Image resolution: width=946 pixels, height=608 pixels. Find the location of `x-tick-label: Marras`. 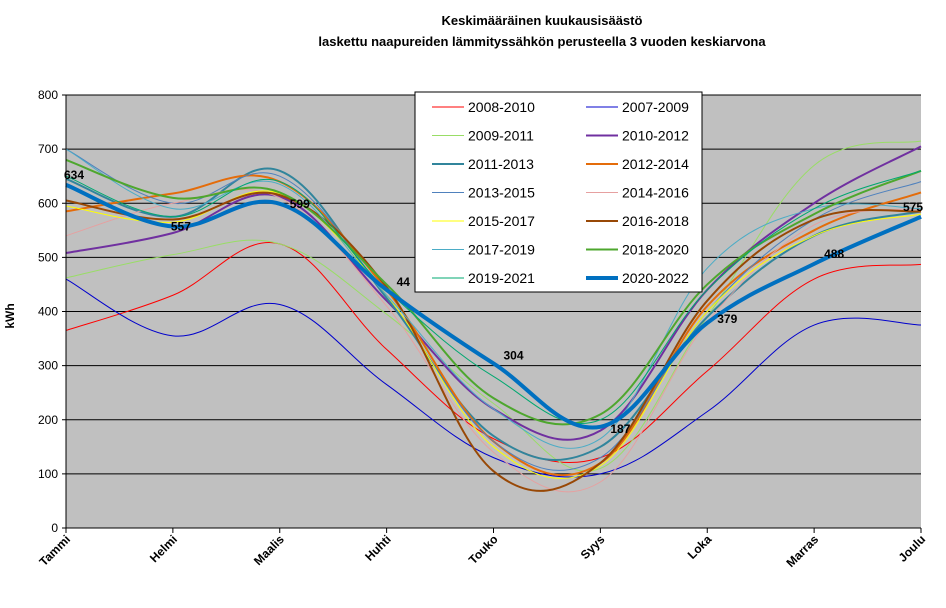

x-tick-label: Marras is located at coordinates (803, 551).